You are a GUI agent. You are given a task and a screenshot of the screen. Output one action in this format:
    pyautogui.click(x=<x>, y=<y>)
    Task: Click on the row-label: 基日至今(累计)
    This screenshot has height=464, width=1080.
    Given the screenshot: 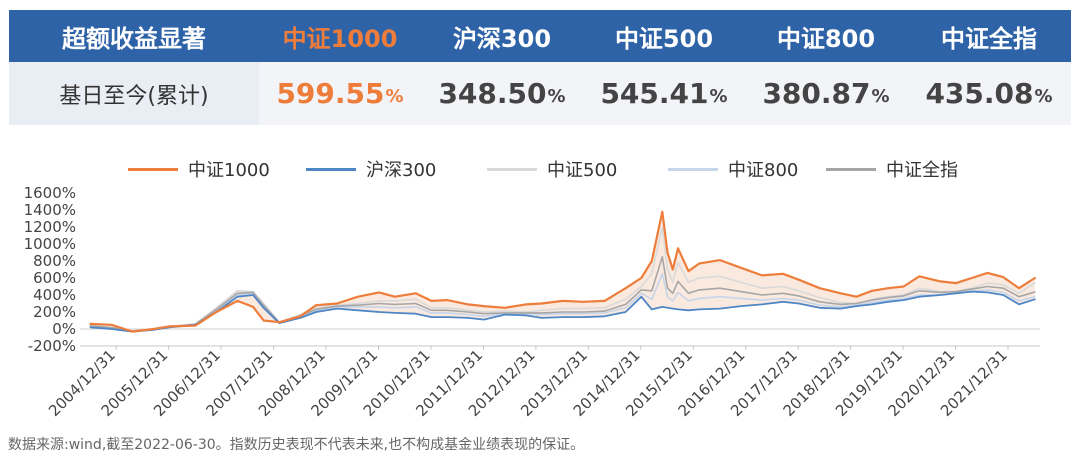 What is the action you would take?
    pyautogui.click(x=134, y=93)
    